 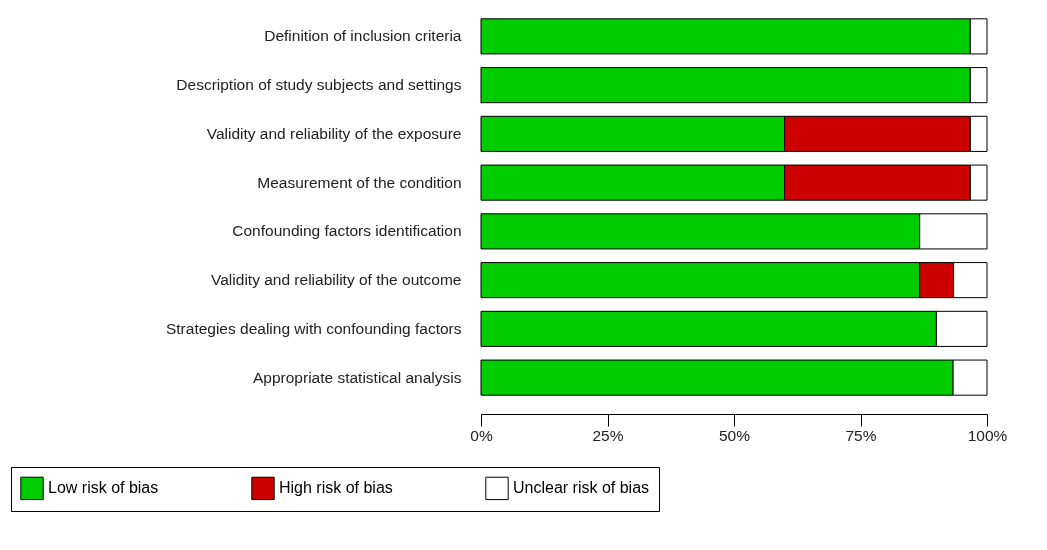 What do you see at coordinates (347, 231) in the screenshot?
I see `y-tick-label: Confounding factors identification` at bounding box center [347, 231].